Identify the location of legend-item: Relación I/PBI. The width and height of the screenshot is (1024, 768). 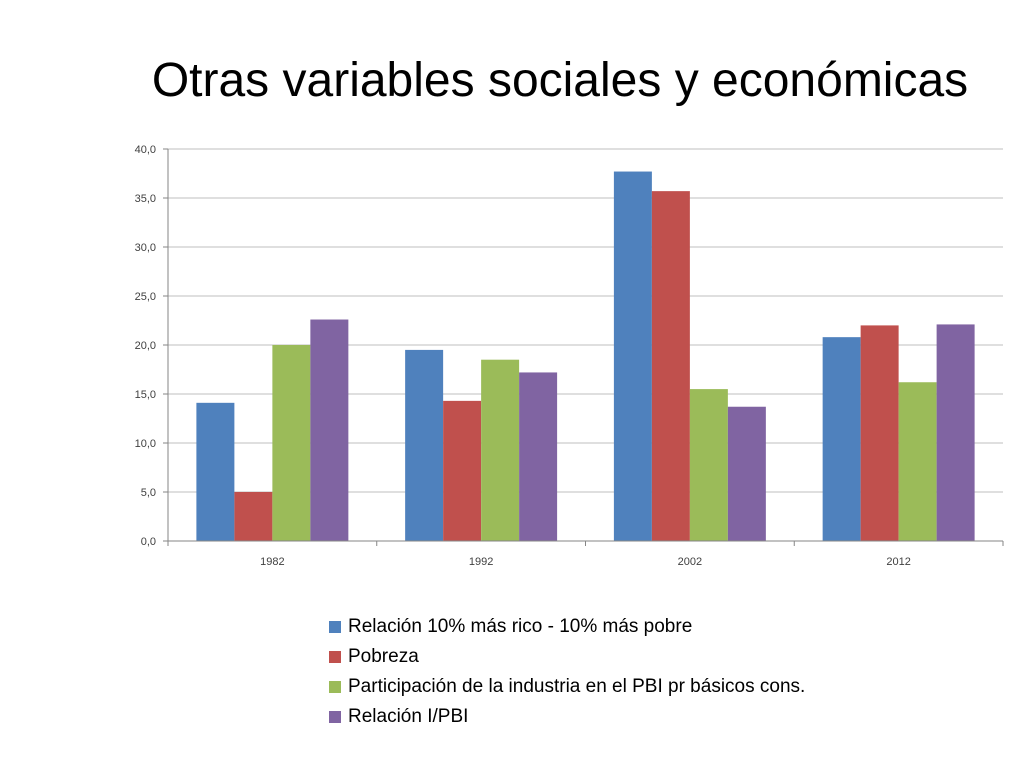
(567, 717).